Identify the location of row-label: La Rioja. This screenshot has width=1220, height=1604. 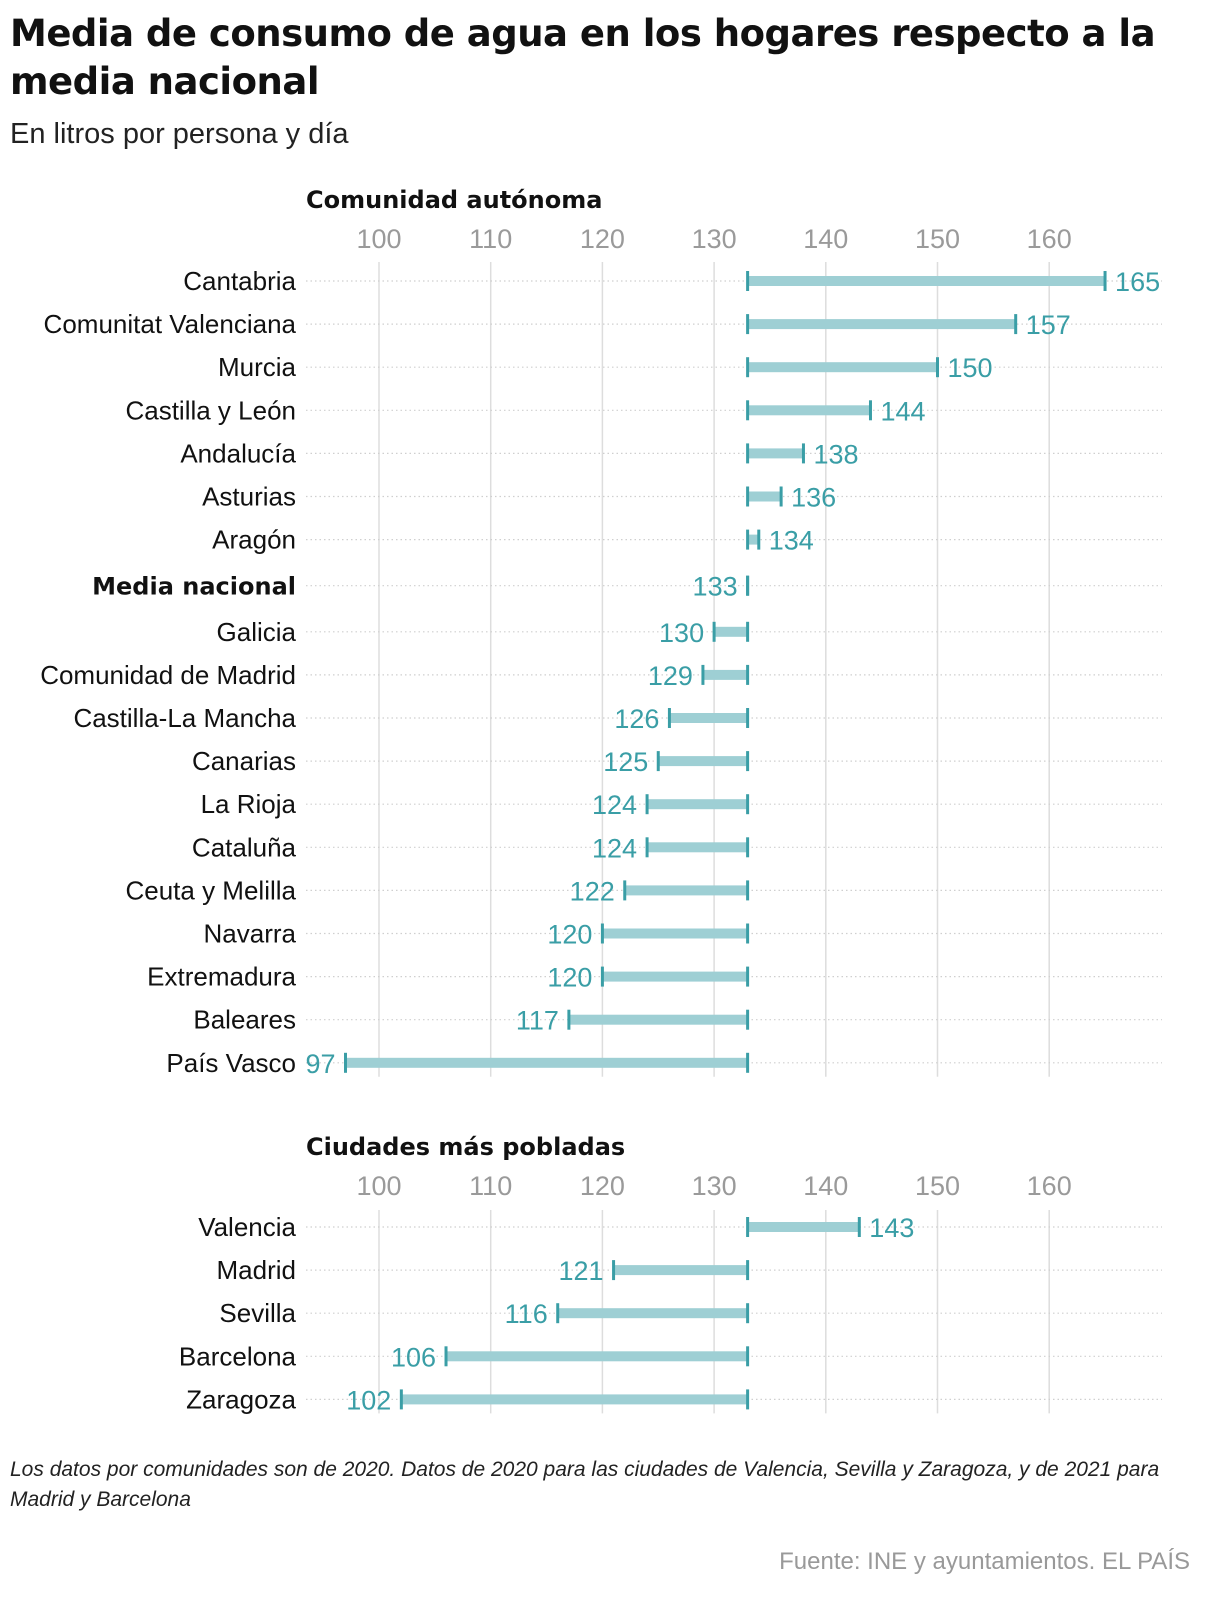
(249, 804).